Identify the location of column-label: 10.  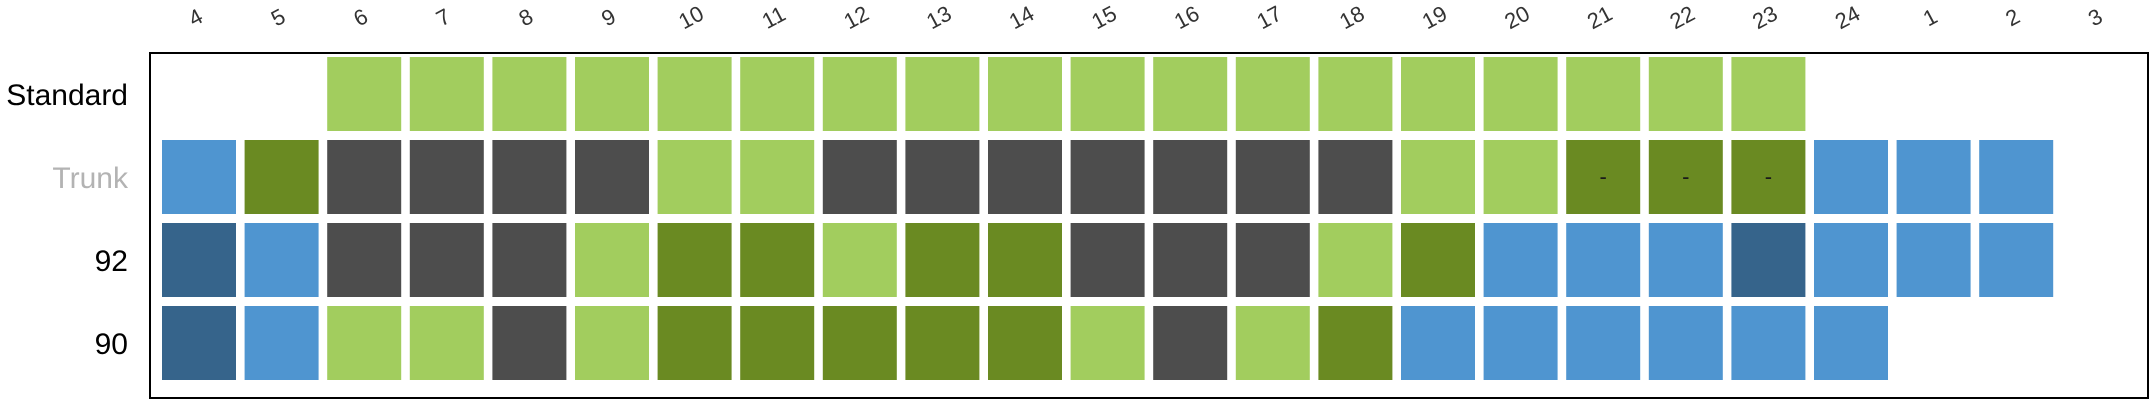
(690, 18).